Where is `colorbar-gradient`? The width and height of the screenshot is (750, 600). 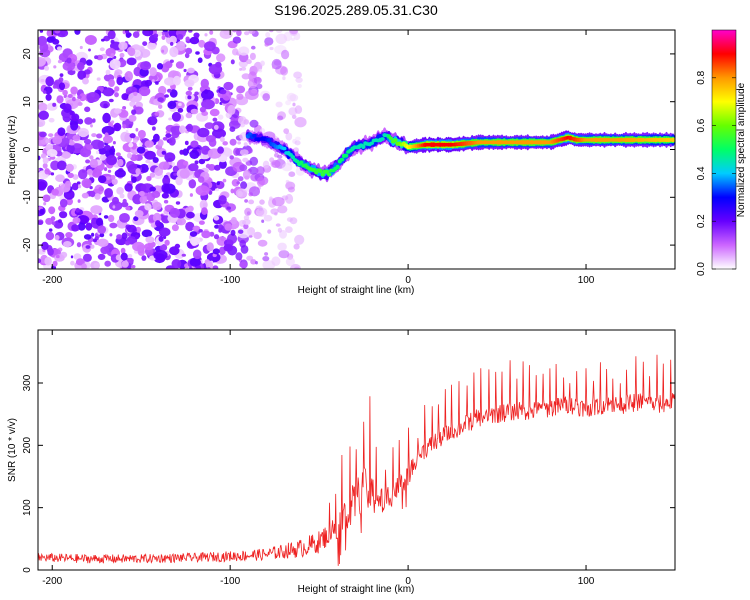 colorbar-gradient is located at coordinates (724, 149).